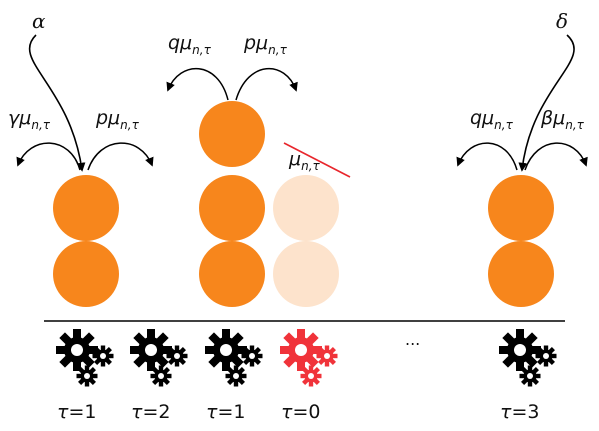 This screenshot has width=599, height=431. Describe the element at coordinates (197, 84) in the screenshot. I see `rate-arrow-q3` at that location.